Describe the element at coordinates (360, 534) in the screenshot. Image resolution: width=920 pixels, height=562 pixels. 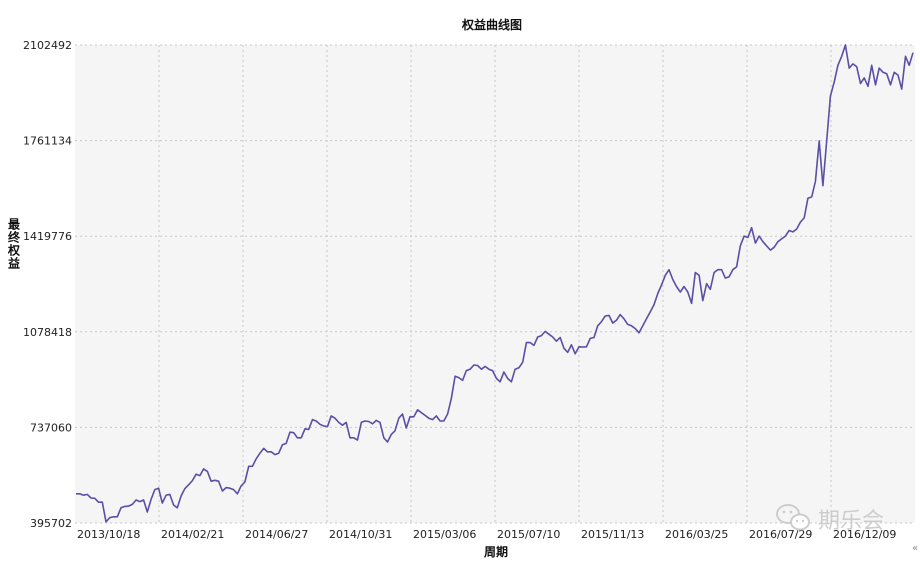
I see `x-tick-label: 2014/10/31` at that location.